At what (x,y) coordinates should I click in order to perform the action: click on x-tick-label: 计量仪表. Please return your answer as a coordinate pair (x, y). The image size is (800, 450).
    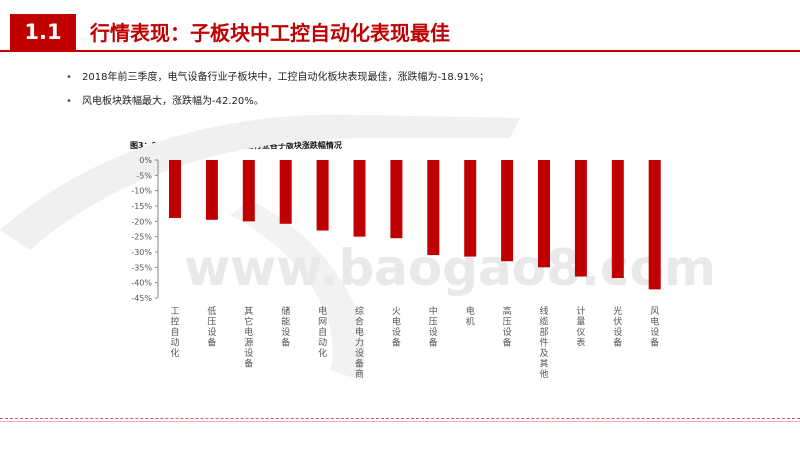
    Looking at the image, I should click on (580, 327).